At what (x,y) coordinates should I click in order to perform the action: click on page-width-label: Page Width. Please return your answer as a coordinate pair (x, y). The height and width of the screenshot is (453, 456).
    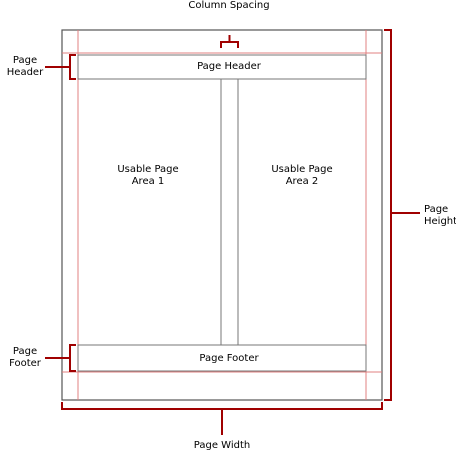
    Looking at the image, I should click on (222, 445).